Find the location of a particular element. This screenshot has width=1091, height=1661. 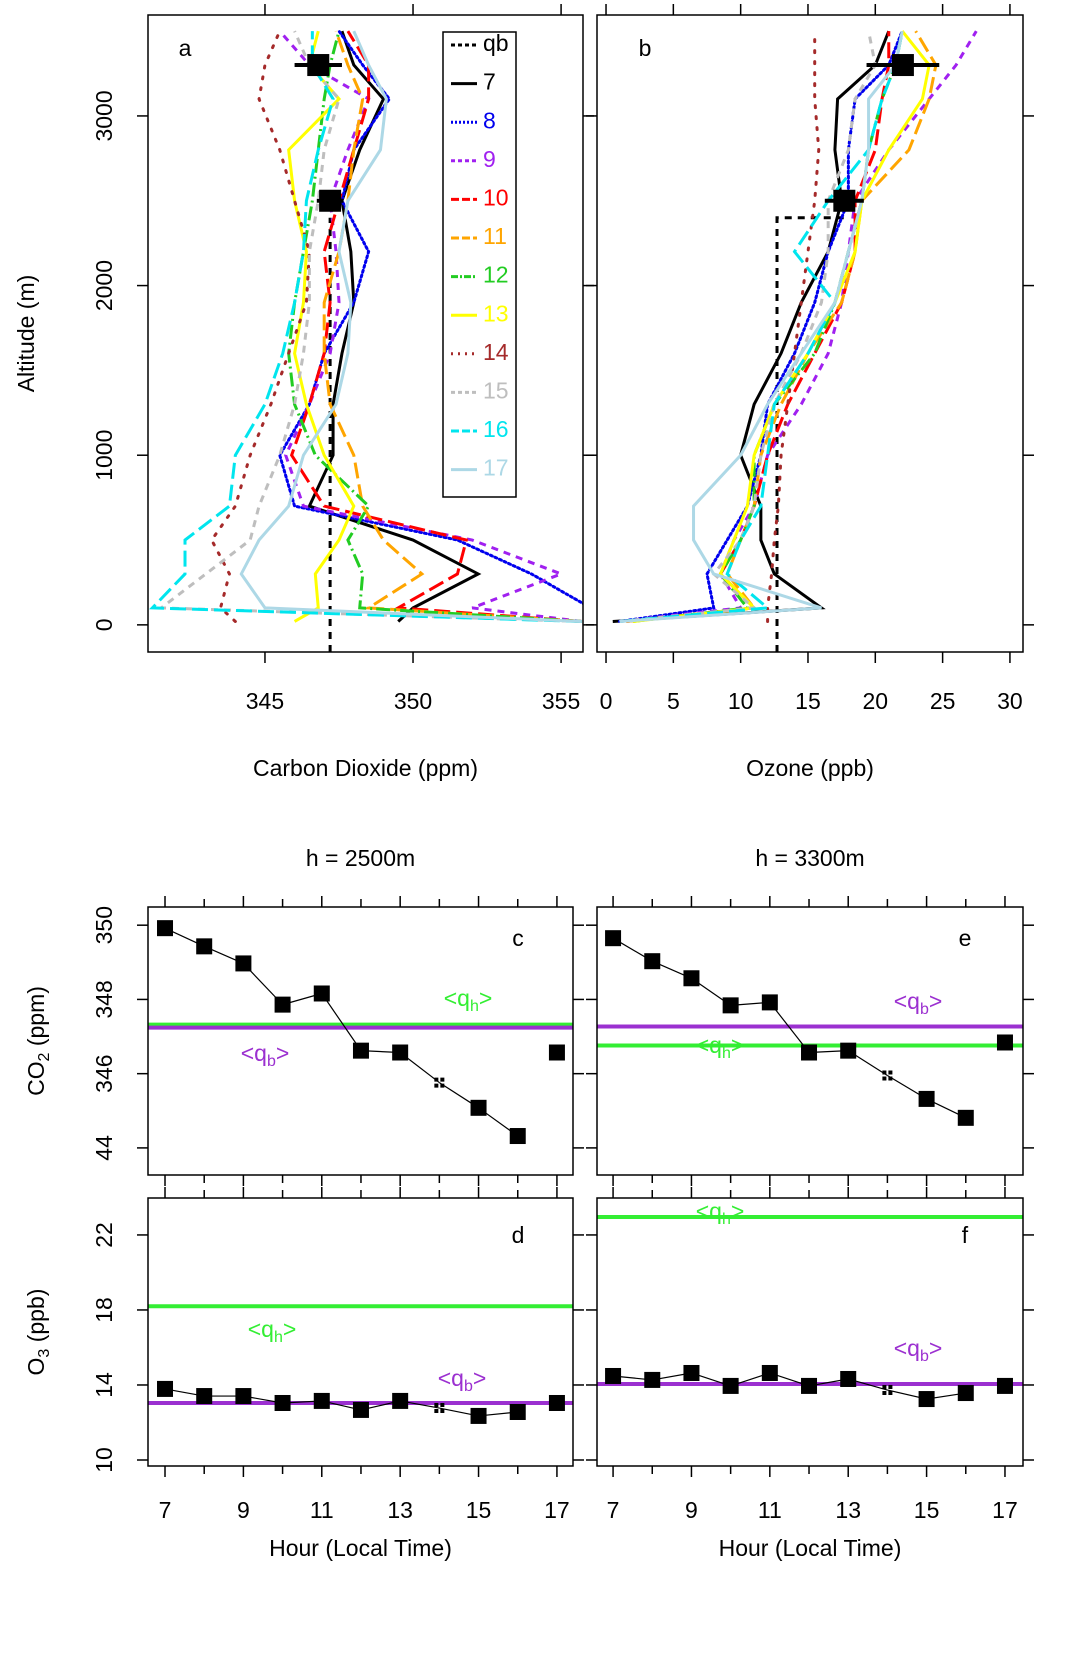

y-tick-label: 0 is located at coordinates (104, 624).